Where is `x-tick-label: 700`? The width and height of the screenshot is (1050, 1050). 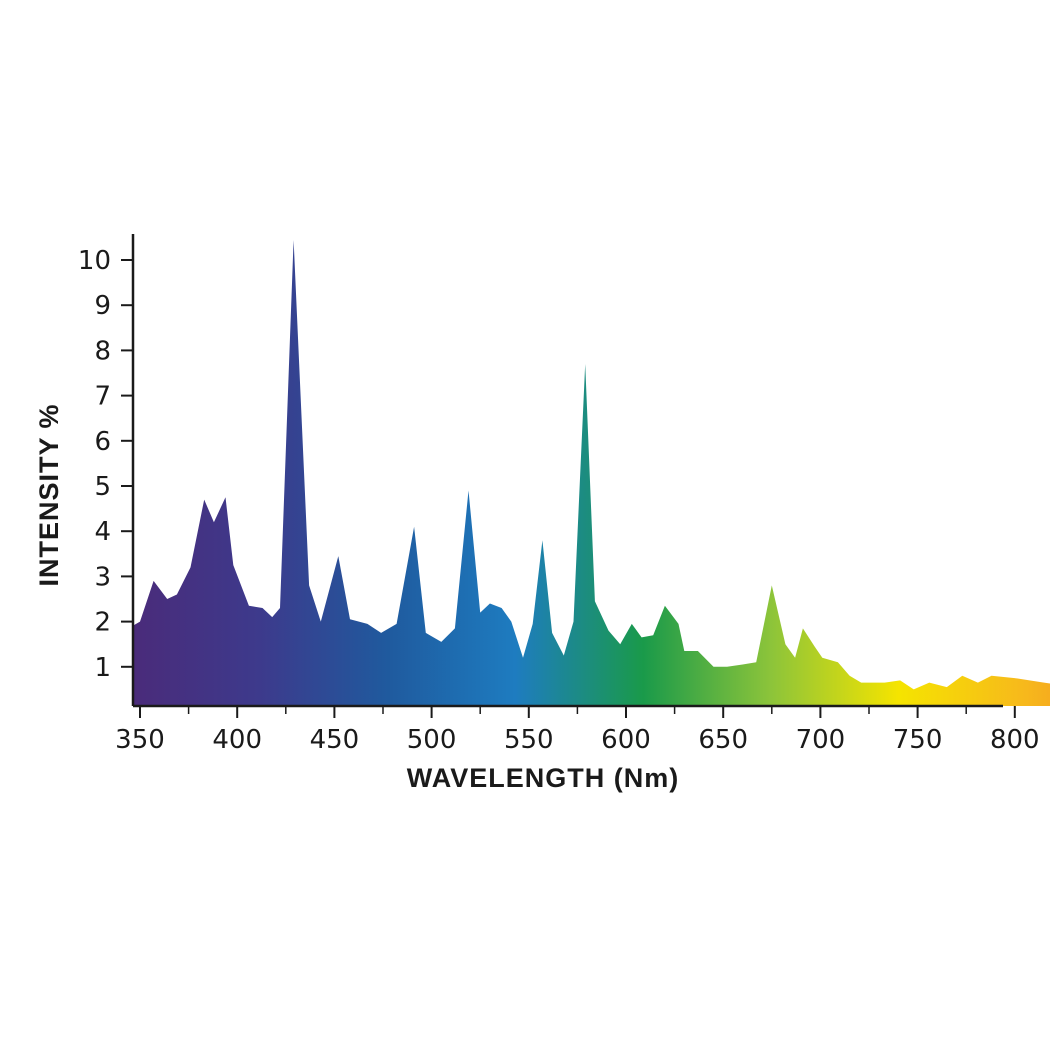
x-tick-label: 700 is located at coordinates (821, 740).